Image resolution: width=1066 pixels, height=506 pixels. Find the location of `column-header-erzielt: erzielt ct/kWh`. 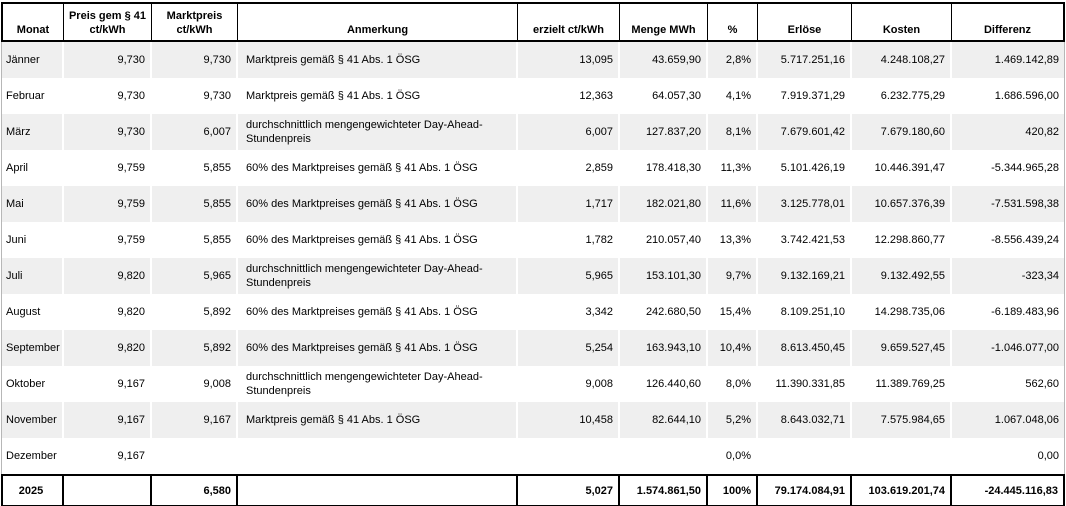

column-header-erzielt: erzielt ct/kWh is located at coordinates (569, 22).